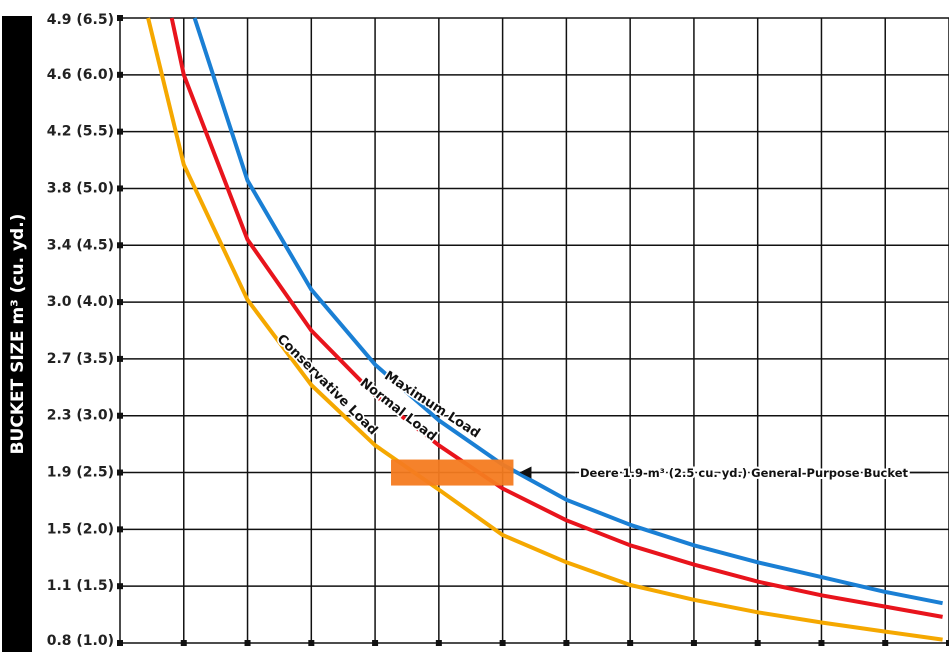 This screenshot has height=655, width=949. I want to click on arrow-head, so click(525, 472).